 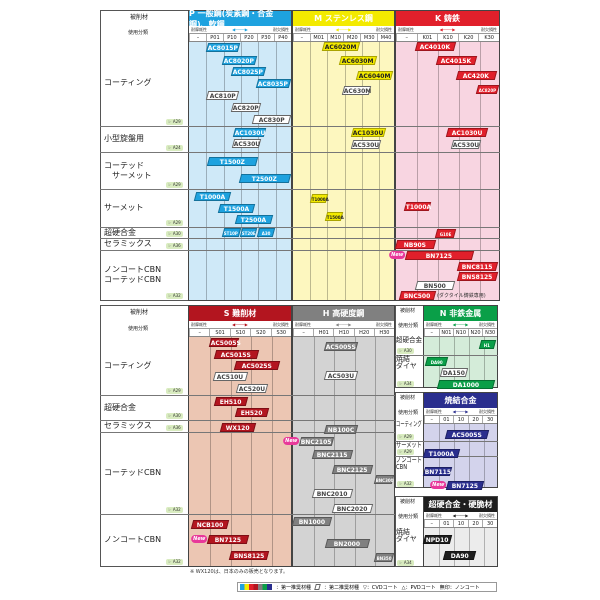 I want to click on sa-row-label: サーメット, so click(x=409, y=445).